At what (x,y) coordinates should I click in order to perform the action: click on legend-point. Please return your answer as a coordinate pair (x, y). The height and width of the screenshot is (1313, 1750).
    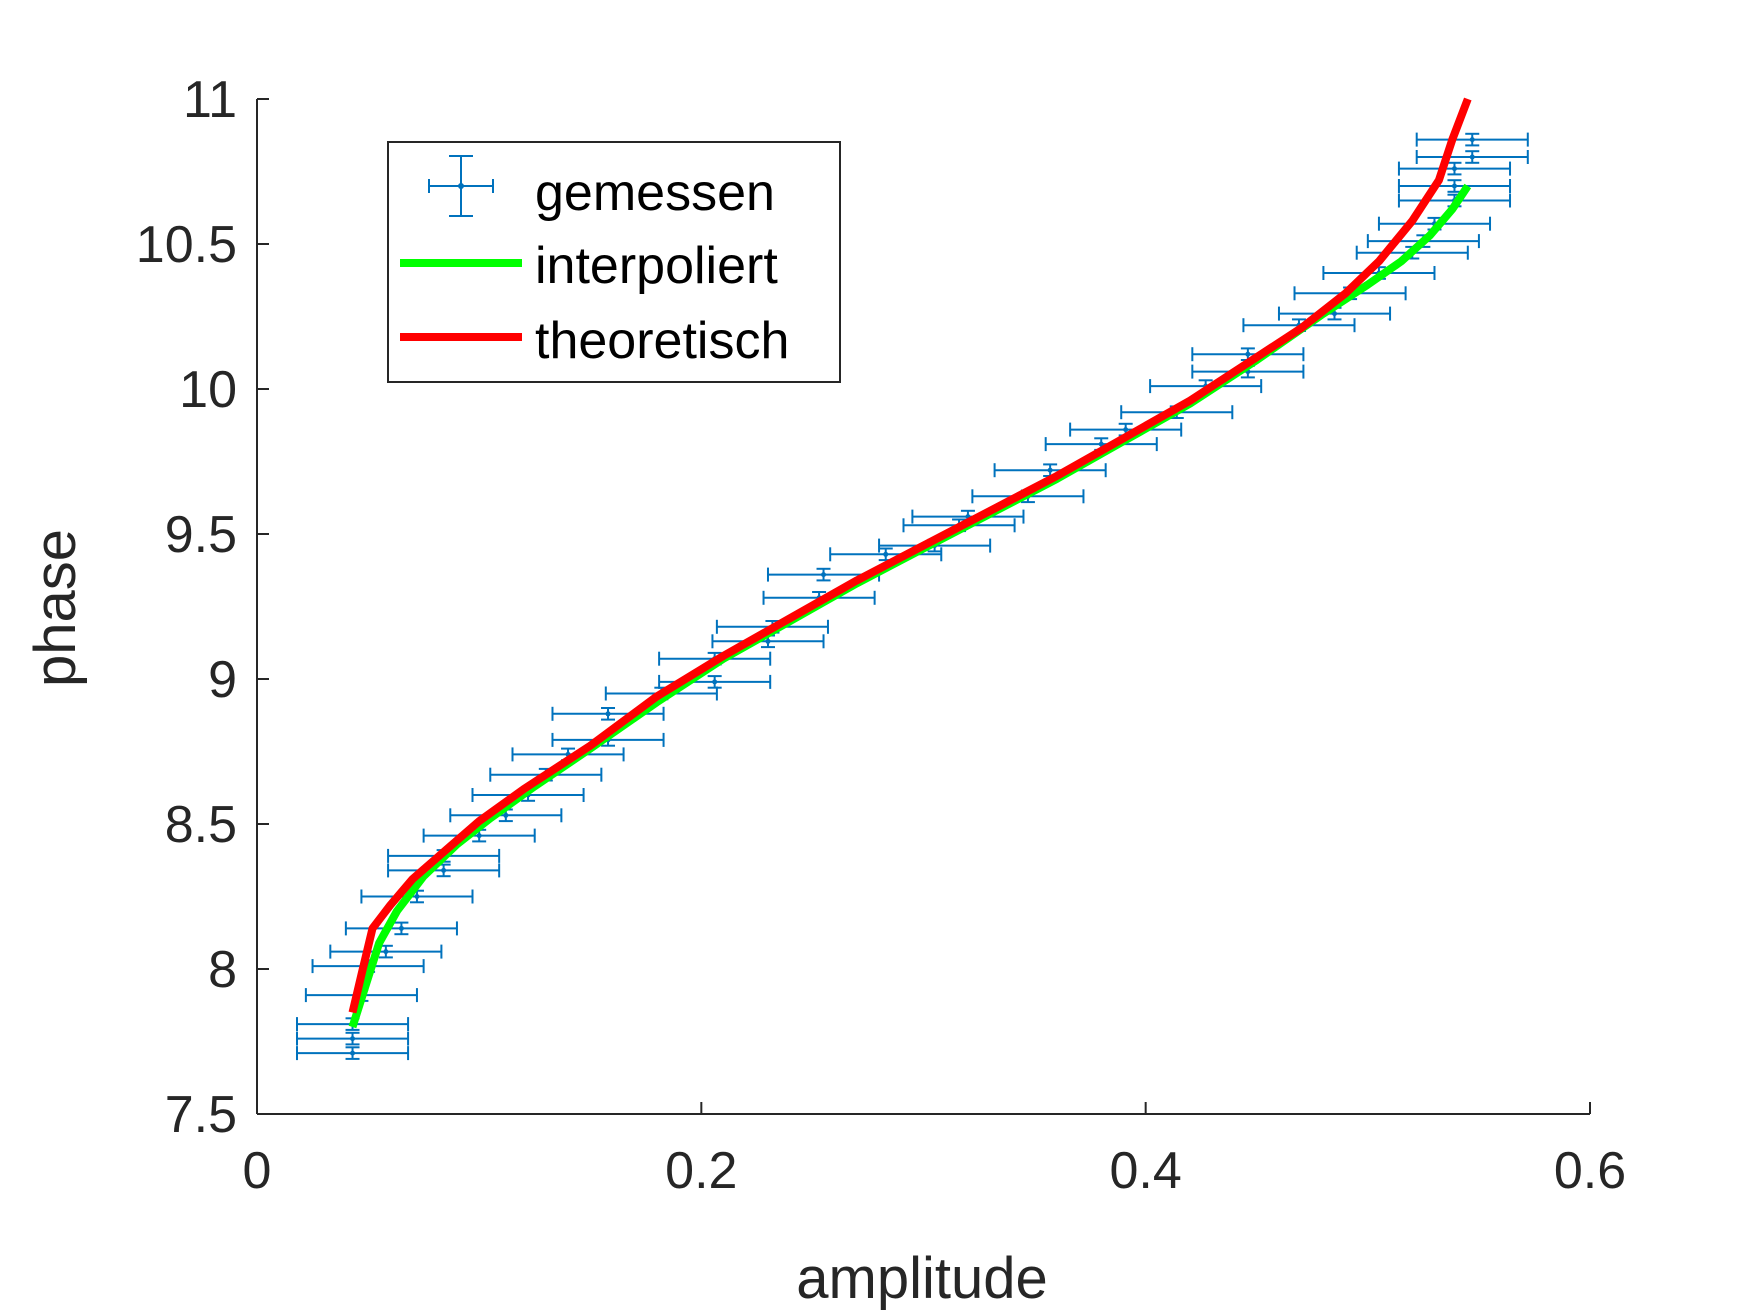
    Looking at the image, I should click on (461, 186).